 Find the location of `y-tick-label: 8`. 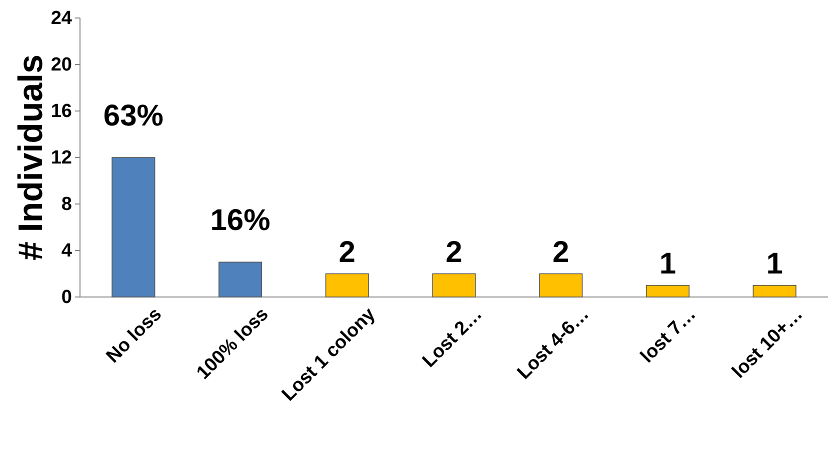

y-tick-label: 8 is located at coordinates (66, 205).